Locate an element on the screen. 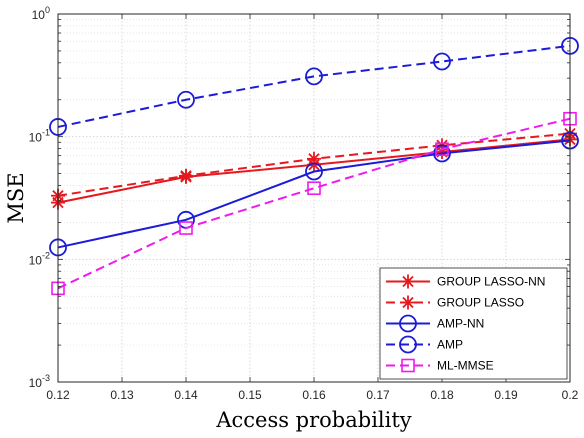 The height and width of the screenshot is (438, 584). legend-label: ML-MMSE is located at coordinates (465, 366).